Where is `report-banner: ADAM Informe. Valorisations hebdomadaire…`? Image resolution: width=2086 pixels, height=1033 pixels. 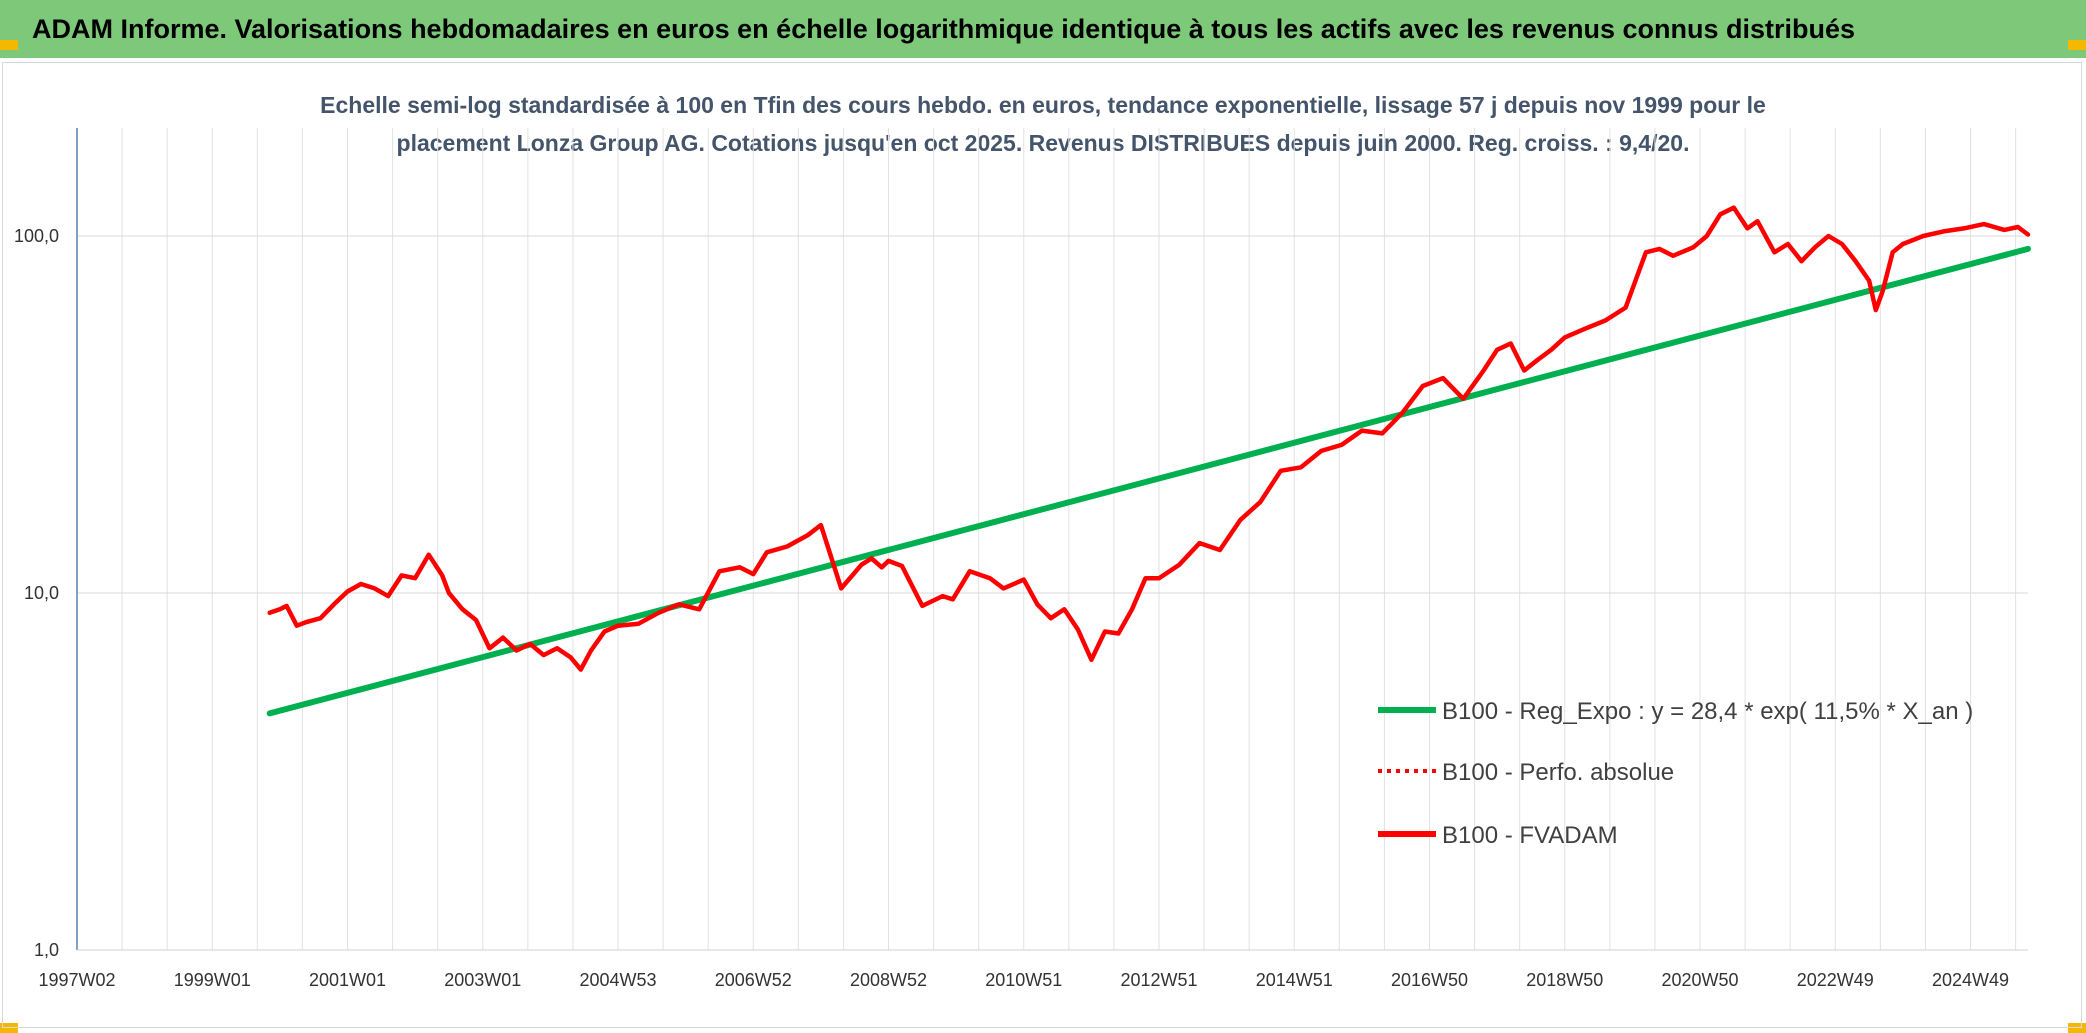 report-banner: ADAM Informe. Valorisations hebdomadaire… is located at coordinates (1043, 29).